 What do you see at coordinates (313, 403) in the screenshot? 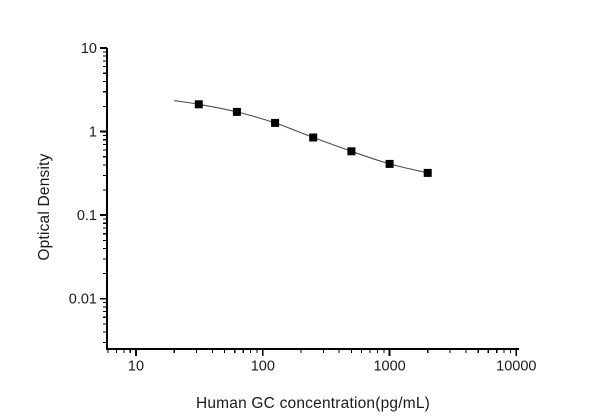
I see `x-axis-title: Human GC concentration(pg/mL)` at bounding box center [313, 403].